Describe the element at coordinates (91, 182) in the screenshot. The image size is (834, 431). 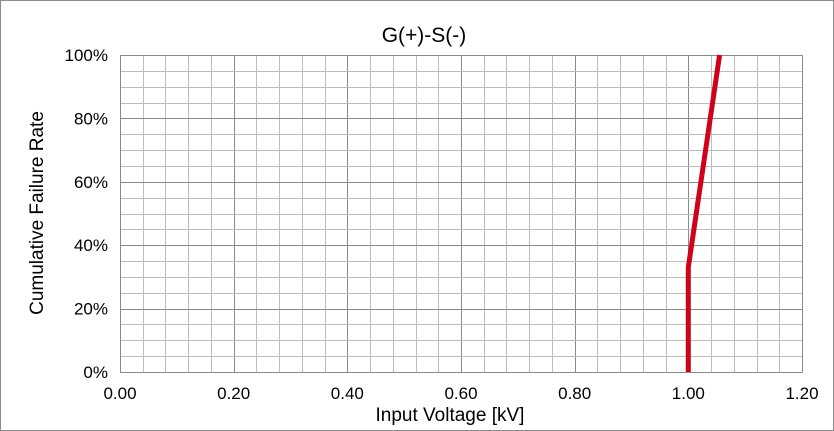
I see `y-tick-label: 60%` at that location.